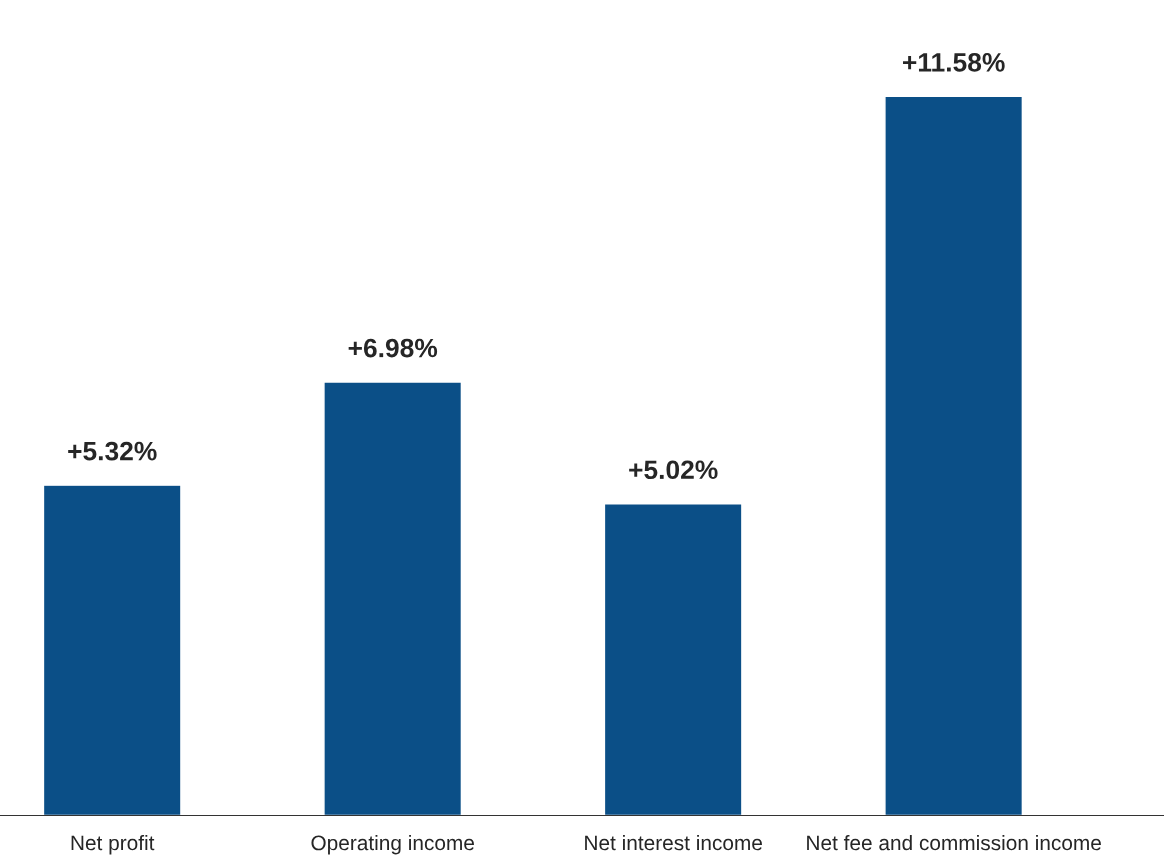 The width and height of the screenshot is (1164, 863). Describe the element at coordinates (392, 844) in the screenshot. I see `x-tick-label: Operating income` at that location.